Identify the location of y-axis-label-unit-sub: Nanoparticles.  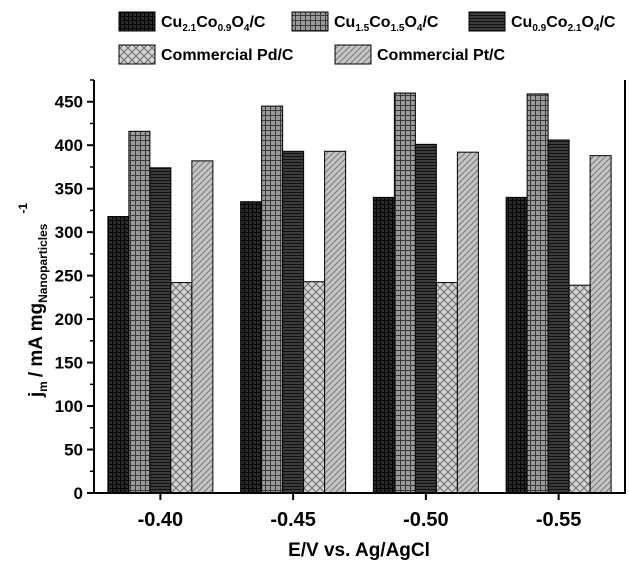
(43, 263).